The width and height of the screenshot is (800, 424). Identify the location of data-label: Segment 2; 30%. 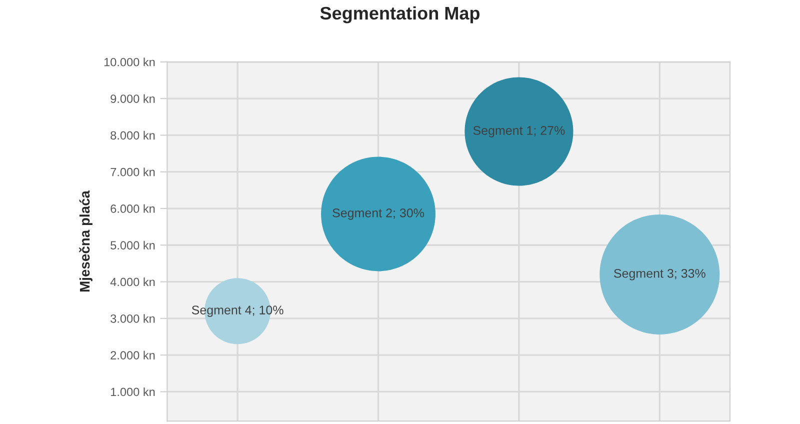
(378, 214).